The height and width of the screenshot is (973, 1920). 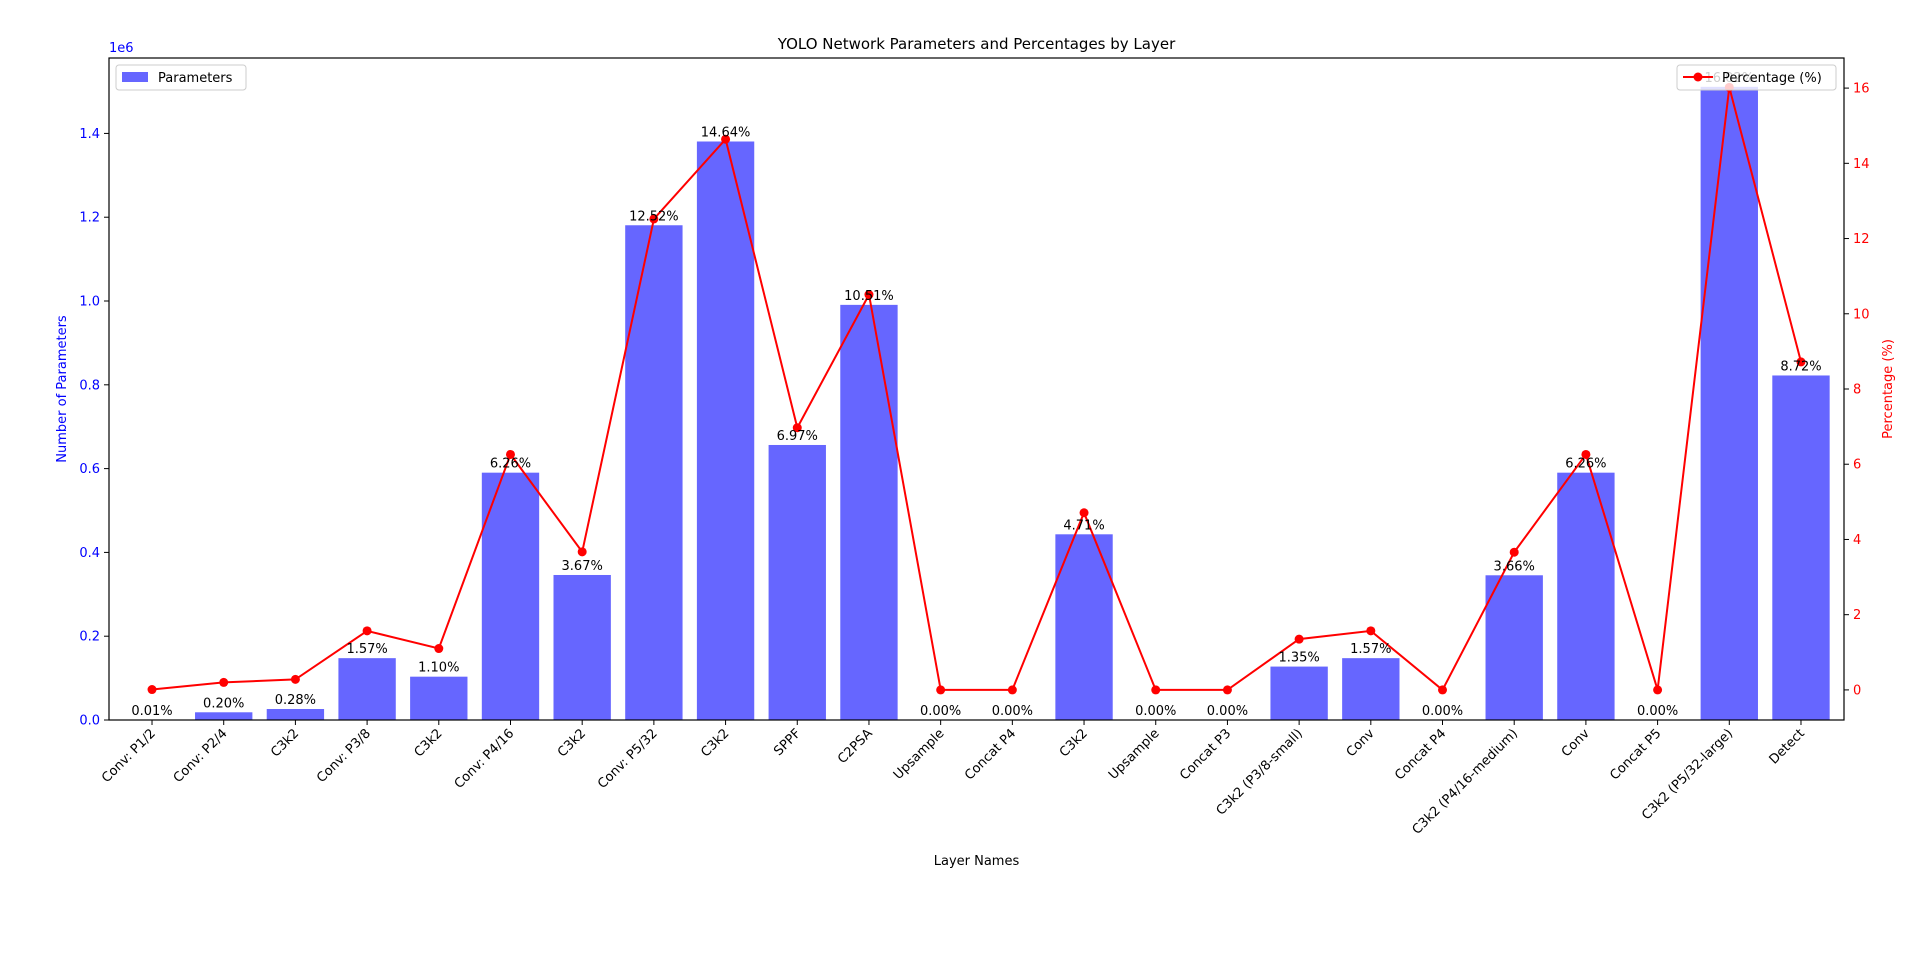 What do you see at coordinates (1861, 239) in the screenshot?
I see `y-right-tick-label: 12` at bounding box center [1861, 239].